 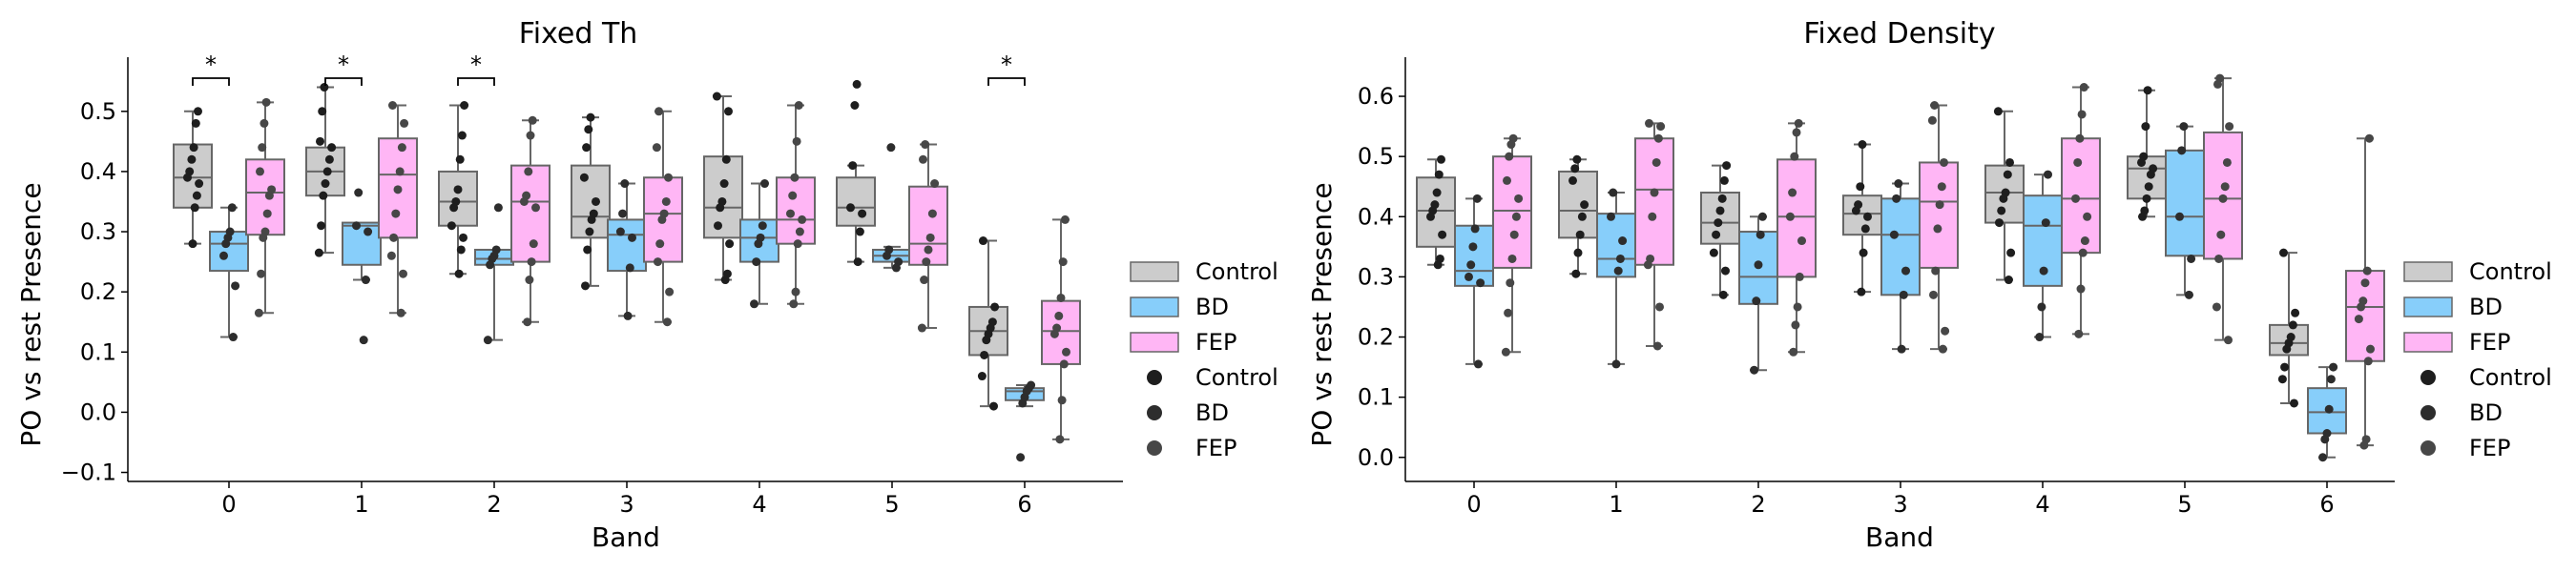 I want to click on chart-title: Fixed Th, so click(x=578, y=34).